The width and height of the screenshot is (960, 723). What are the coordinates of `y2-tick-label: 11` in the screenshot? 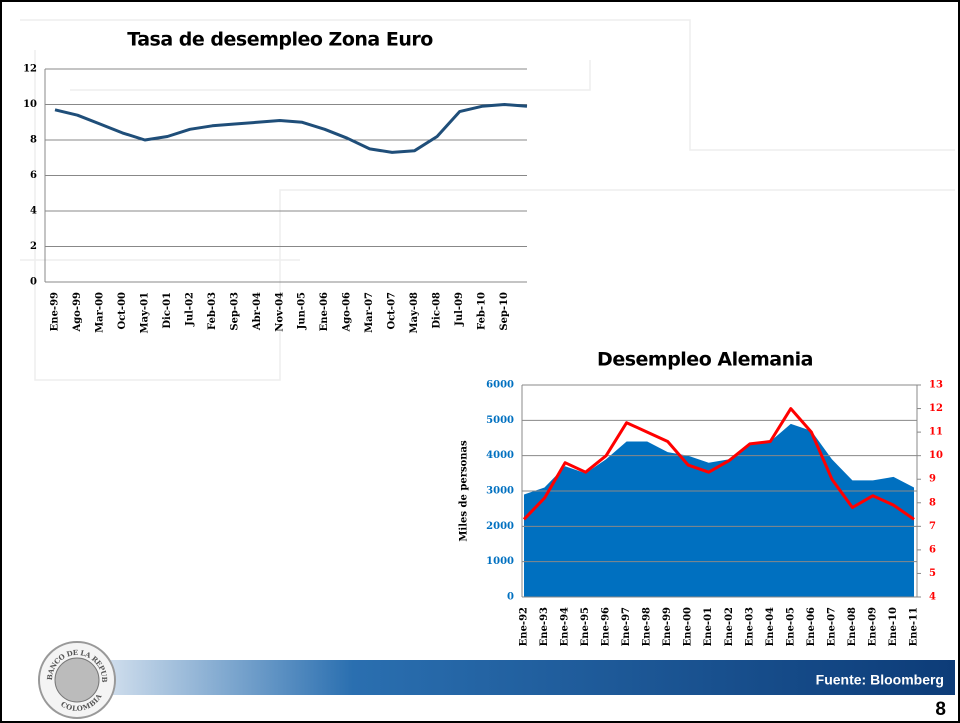 It's located at (936, 432).